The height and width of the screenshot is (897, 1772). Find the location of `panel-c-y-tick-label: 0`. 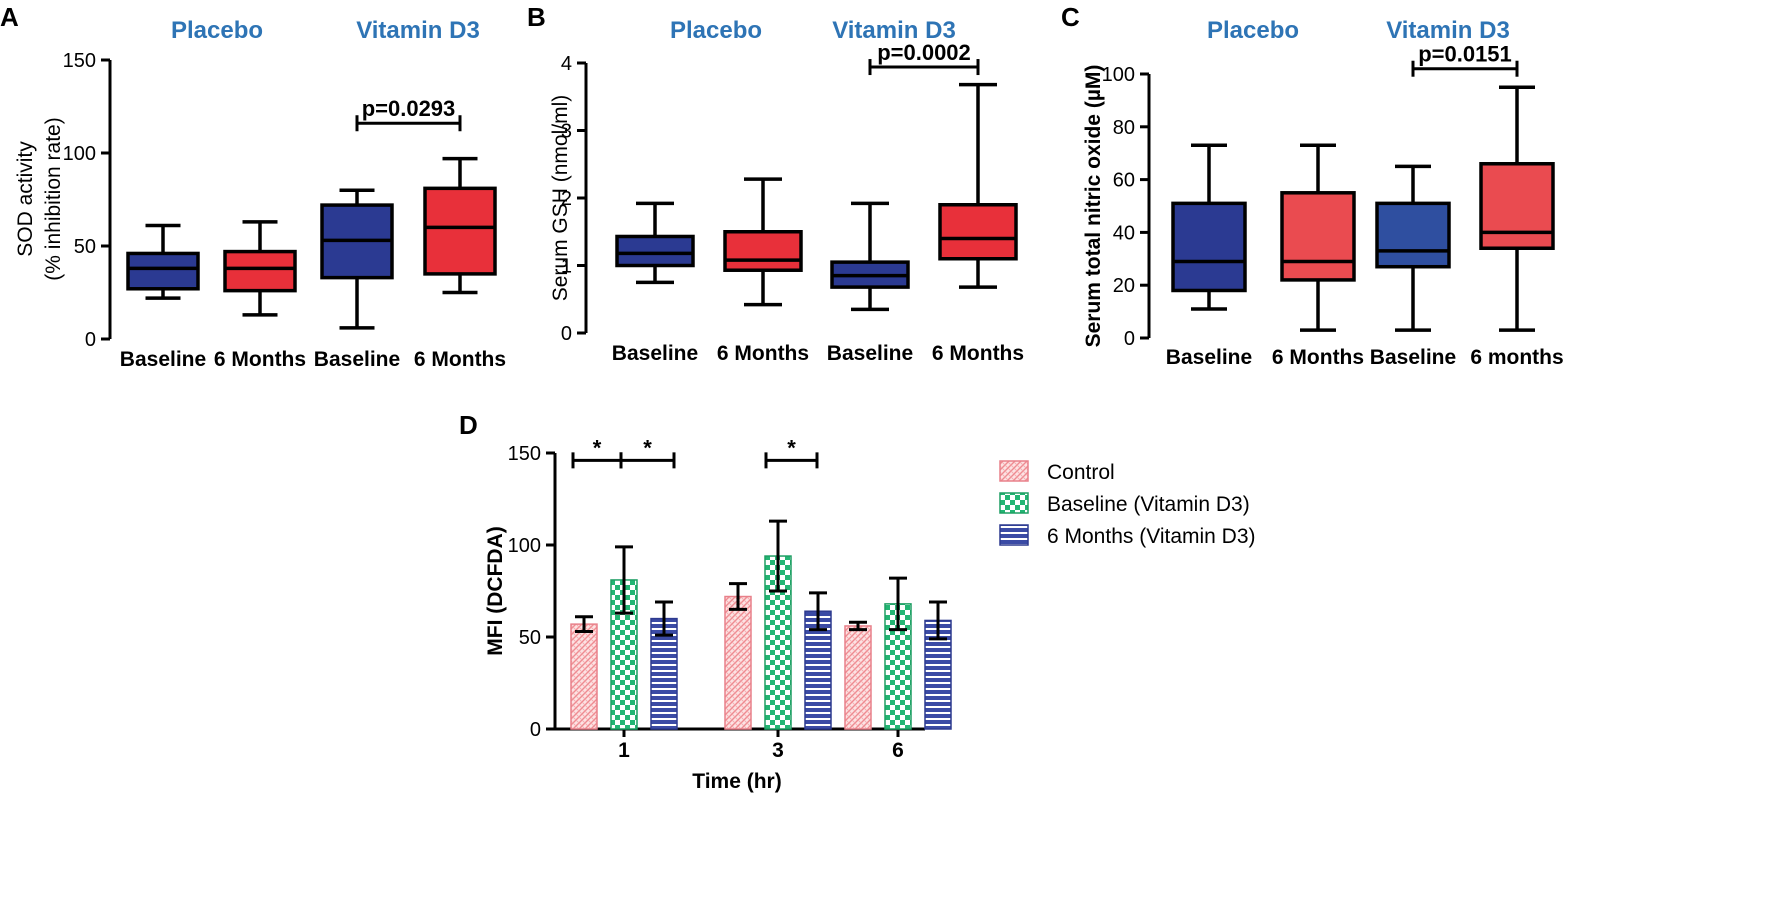

panel-c-y-tick-label: 0 is located at coordinates (1129, 339).